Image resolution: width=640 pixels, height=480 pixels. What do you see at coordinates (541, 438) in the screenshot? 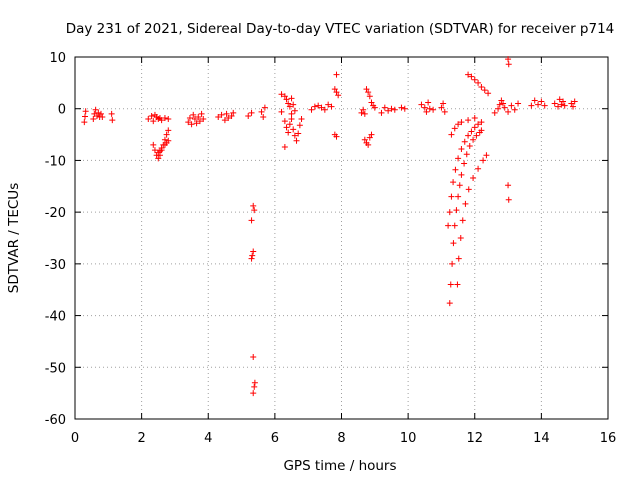
I see `x-tick-label: 14` at bounding box center [541, 438].